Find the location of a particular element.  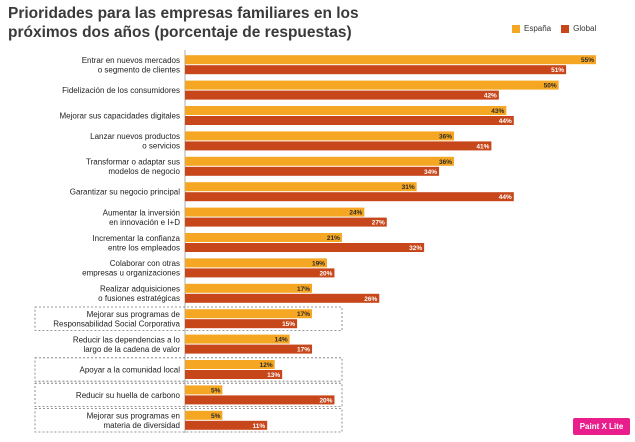

category-label: Garantizar su negocio principal is located at coordinates (125, 192).